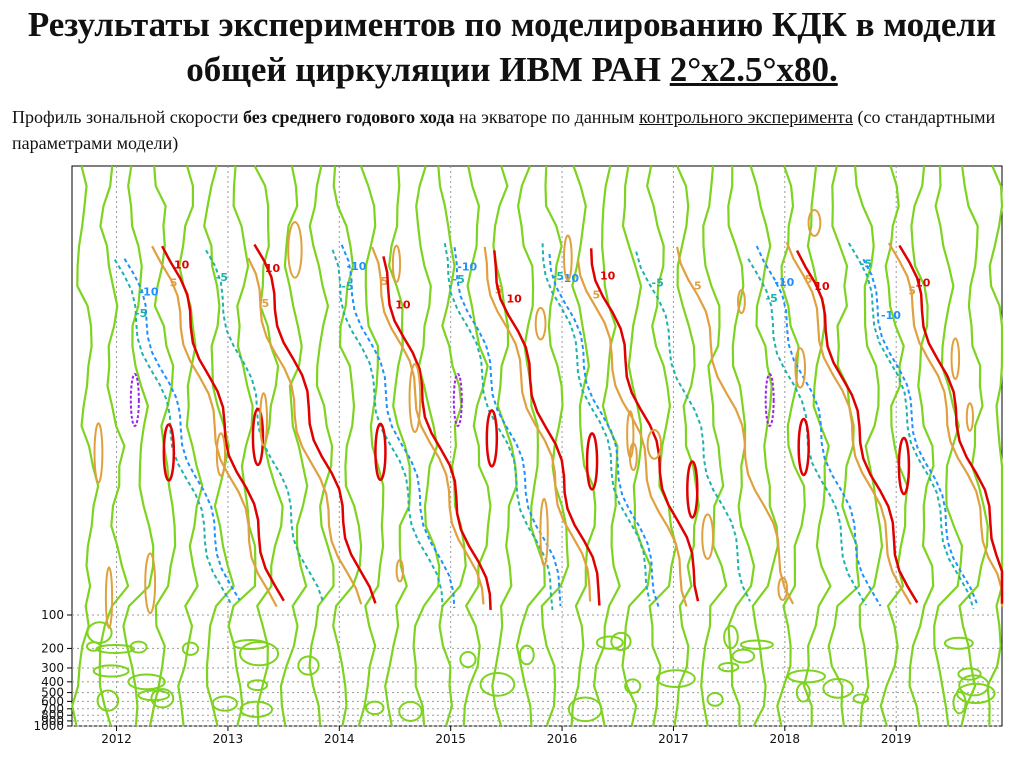 The height and width of the screenshot is (768, 1024). I want to click on contour-level--10, so click(818, 426).